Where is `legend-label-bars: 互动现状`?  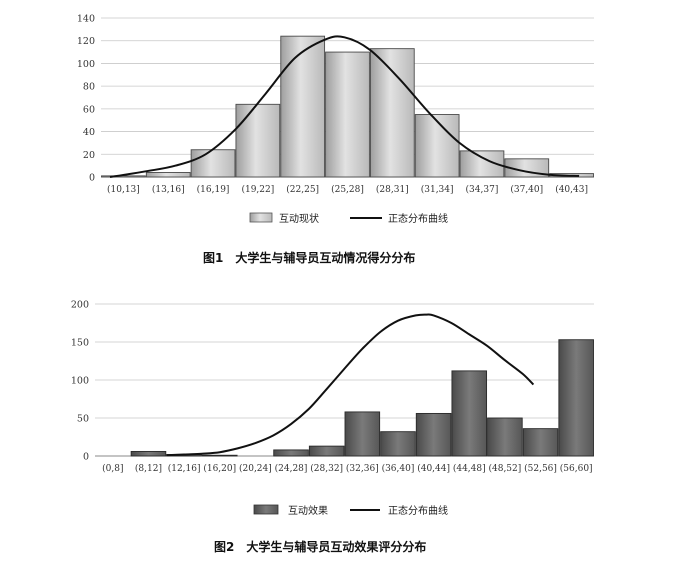 legend-label-bars: 互动现状 is located at coordinates (299, 218).